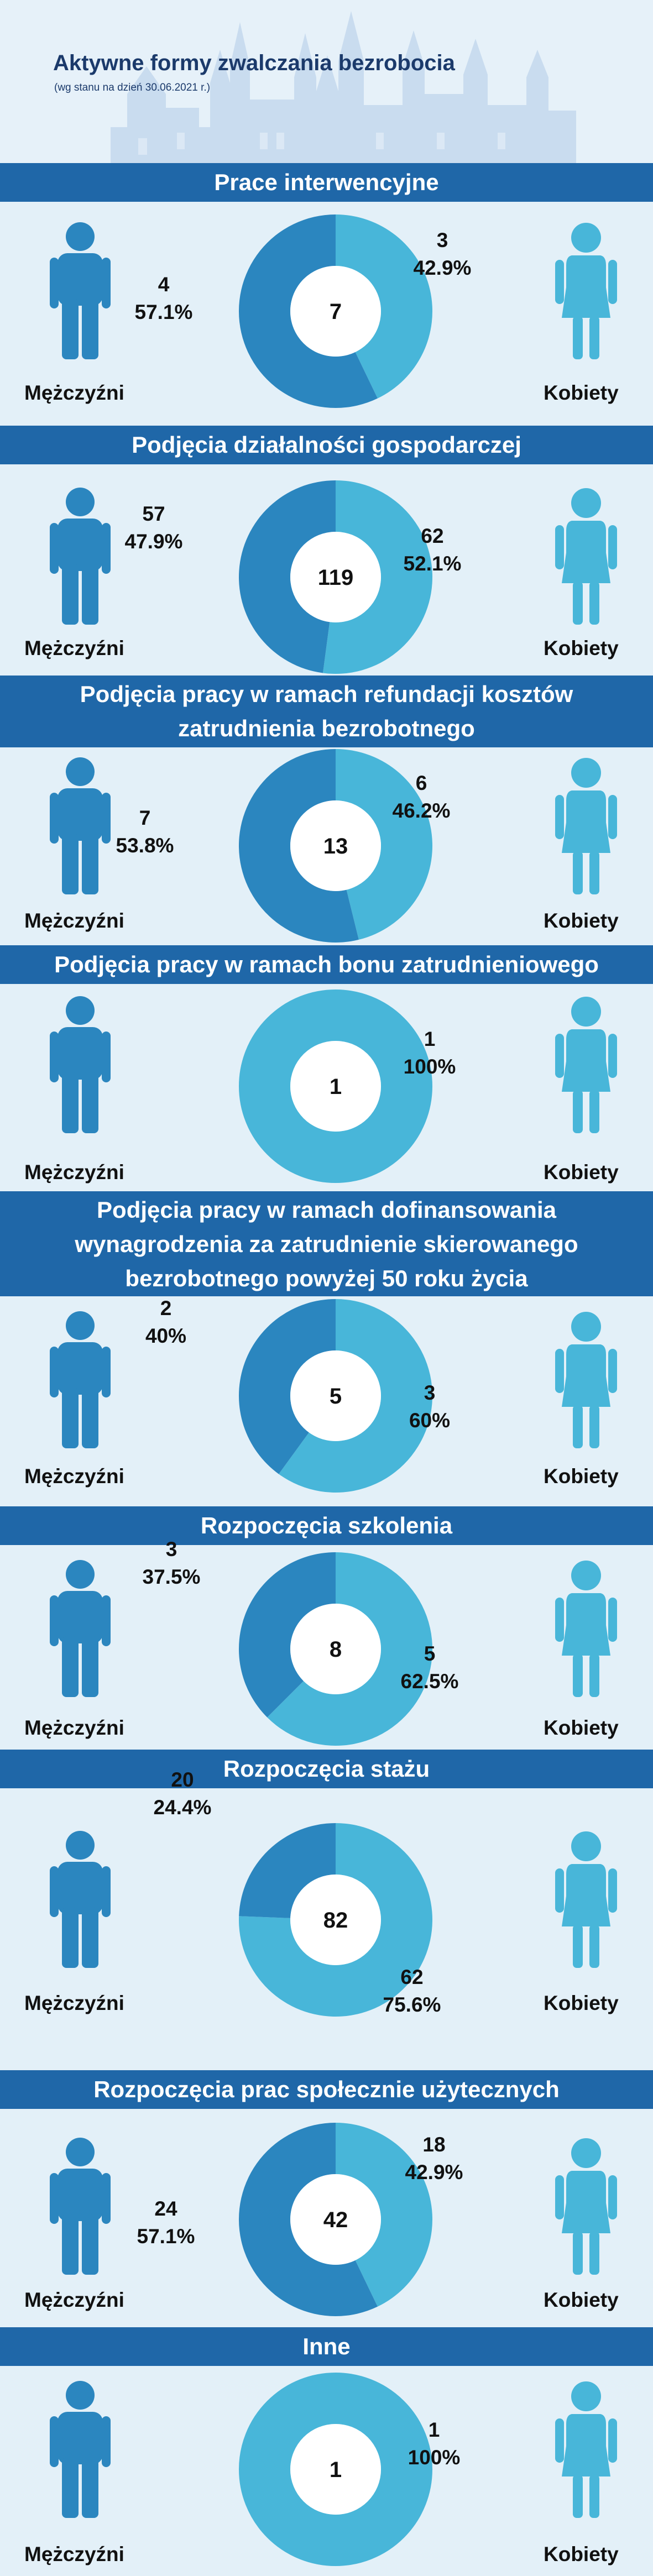 This screenshot has width=653, height=2576. Describe the element at coordinates (434, 2144) in the screenshot. I see `women-value-label-count: 18` at that location.